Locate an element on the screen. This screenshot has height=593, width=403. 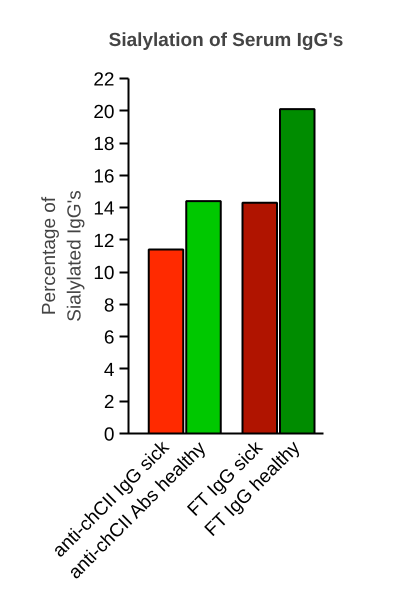
y-tick-label: 22 is located at coordinates (104, 80).